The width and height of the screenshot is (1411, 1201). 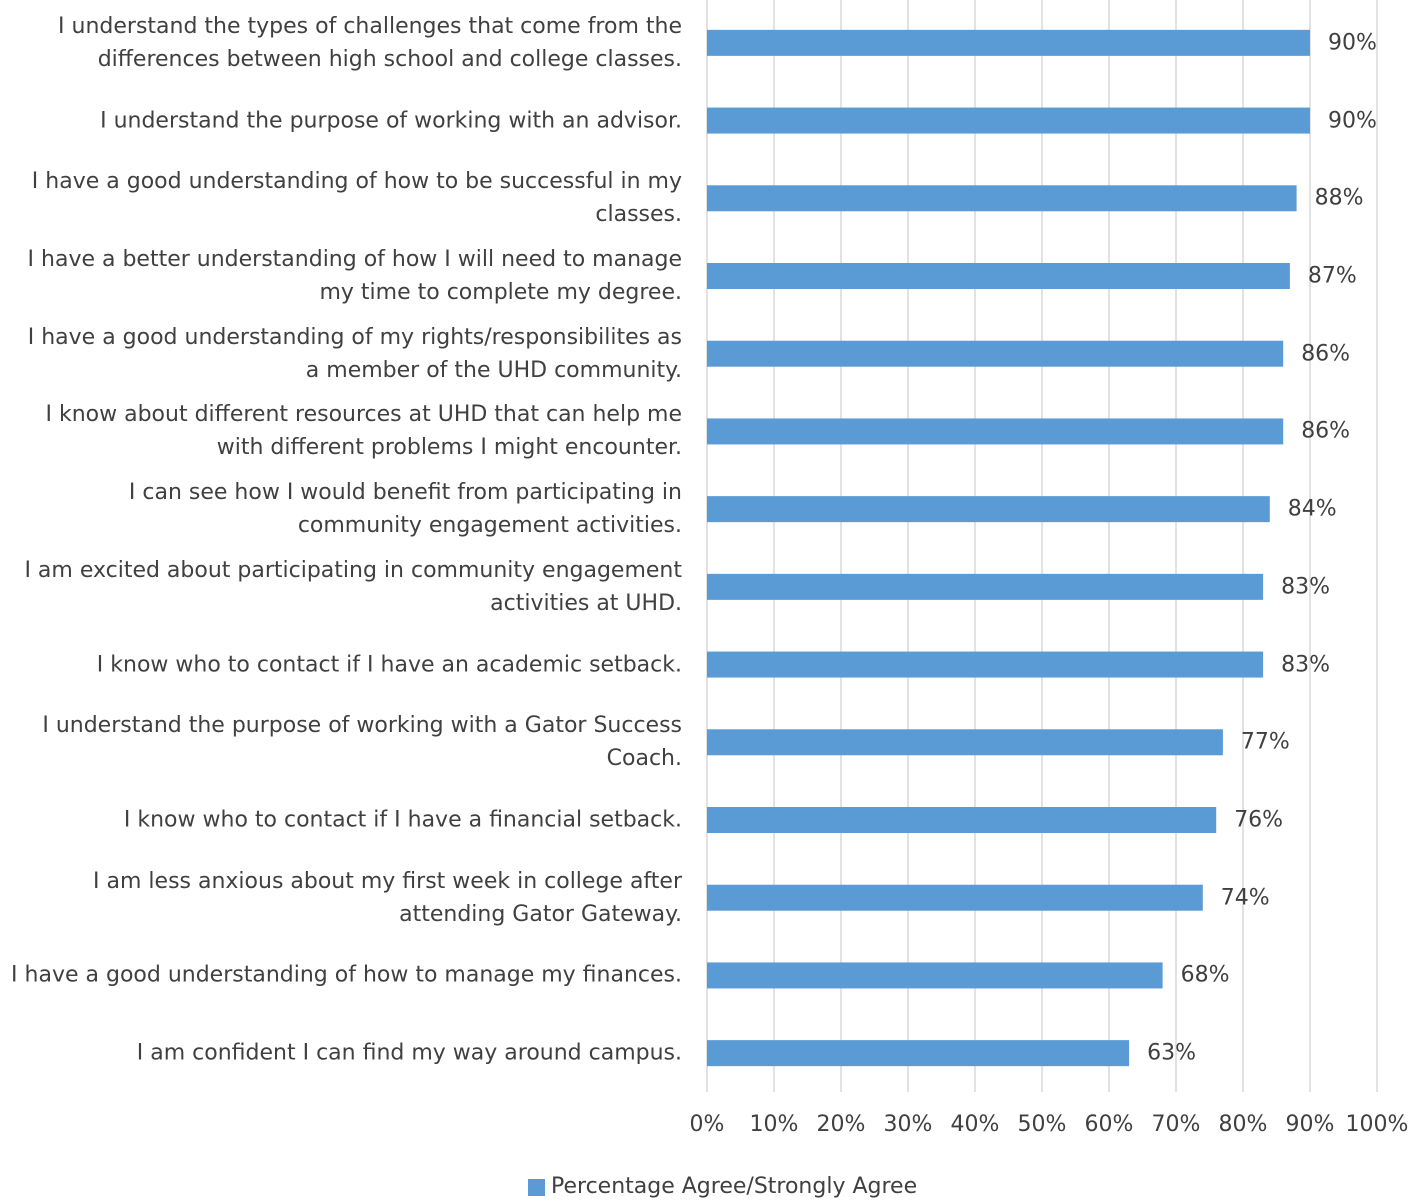 What do you see at coordinates (1310, 1124) in the screenshot?
I see `x-tick-label: 90%` at bounding box center [1310, 1124].